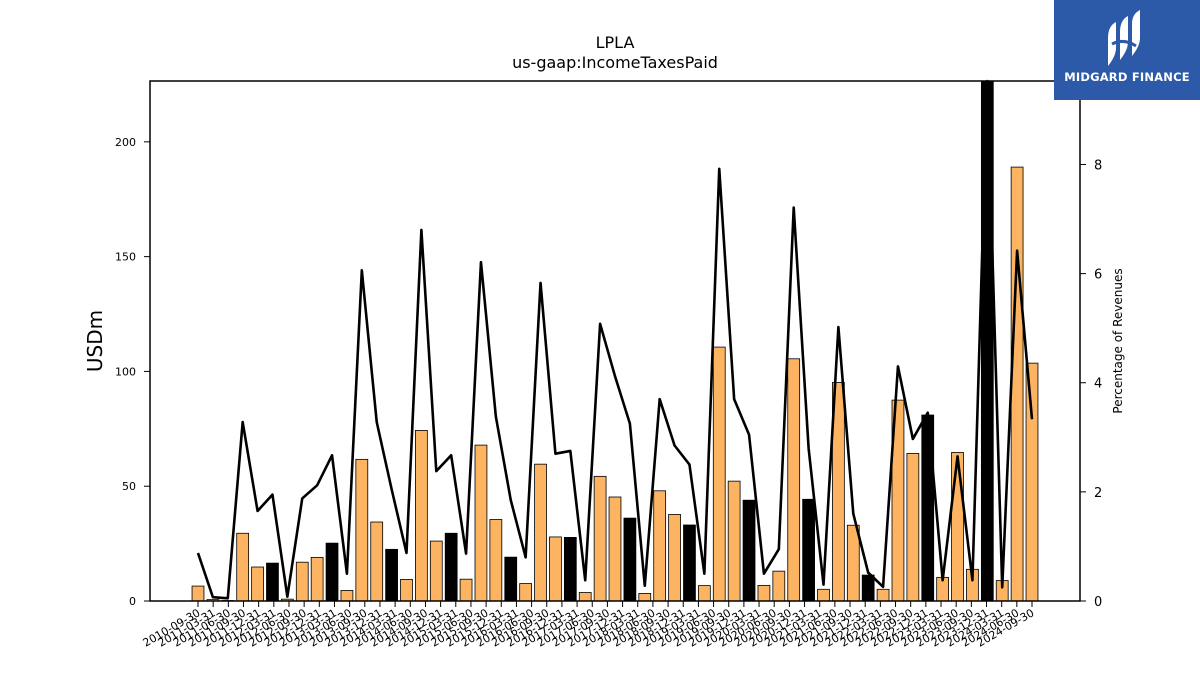 The width and height of the screenshot is (1200, 675). I want to click on logo-text: MIDGARD FINANCE, so click(1127, 77).